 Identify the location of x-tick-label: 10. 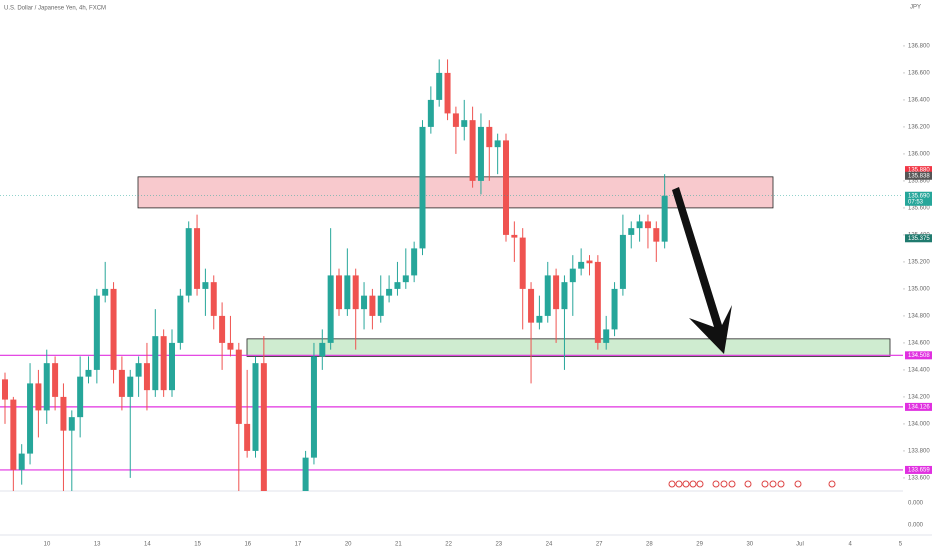
(47, 545).